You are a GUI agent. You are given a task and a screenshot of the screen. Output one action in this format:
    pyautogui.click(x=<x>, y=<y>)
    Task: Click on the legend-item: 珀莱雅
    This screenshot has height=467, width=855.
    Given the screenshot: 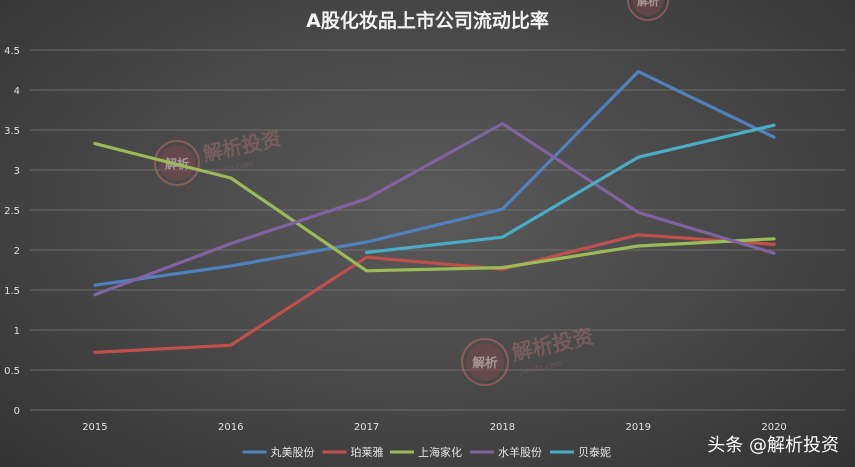 What is the action you would take?
    pyautogui.click(x=353, y=452)
    